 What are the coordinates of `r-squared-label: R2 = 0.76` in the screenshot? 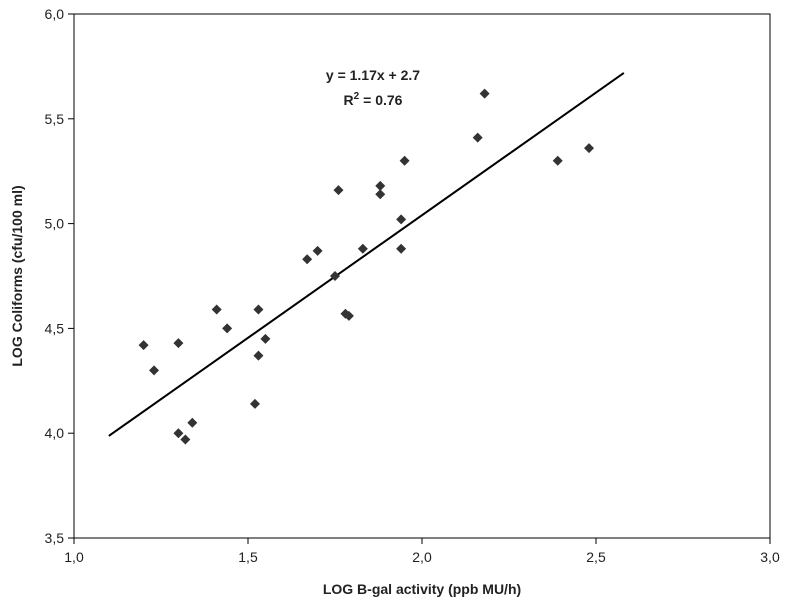 It's located at (373, 99).